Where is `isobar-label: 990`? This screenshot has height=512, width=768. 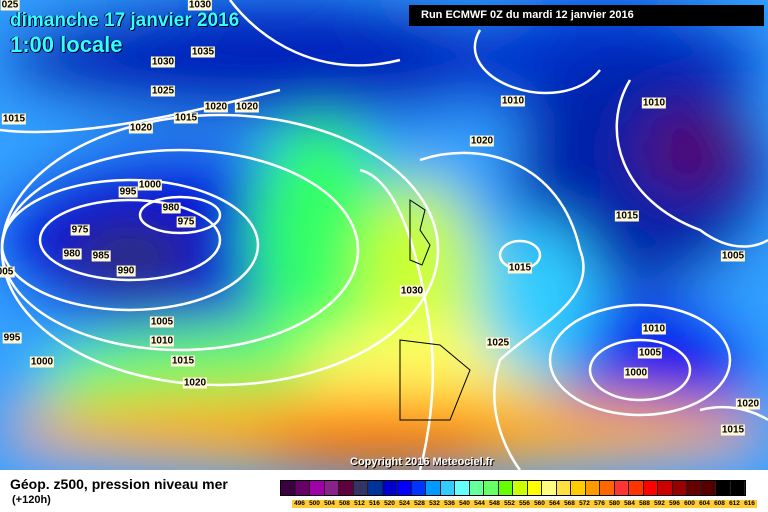
isobar-label: 990 is located at coordinates (126, 271).